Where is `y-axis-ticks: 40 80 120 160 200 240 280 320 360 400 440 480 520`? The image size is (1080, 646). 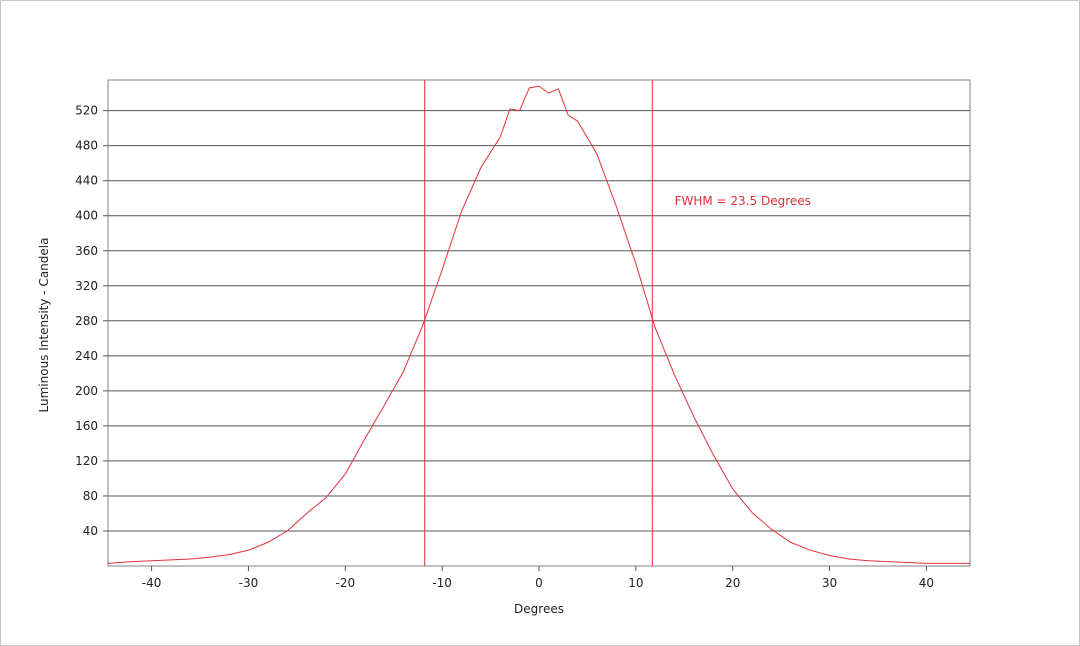
y-axis-ticks: 40 80 120 160 200 240 280 320 360 400 440 480 520 is located at coordinates (91, 321).